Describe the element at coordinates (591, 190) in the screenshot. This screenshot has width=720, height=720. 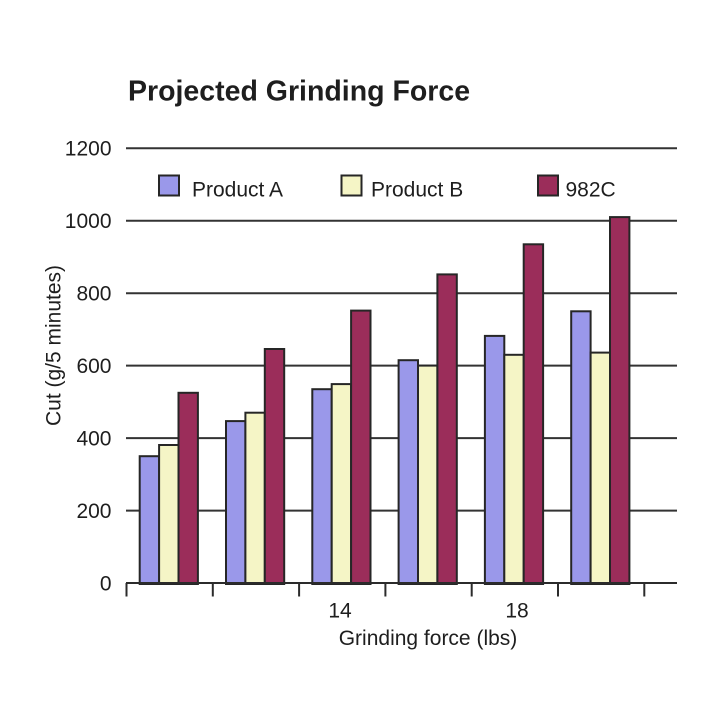
I see `svg-text: 982C` at that location.